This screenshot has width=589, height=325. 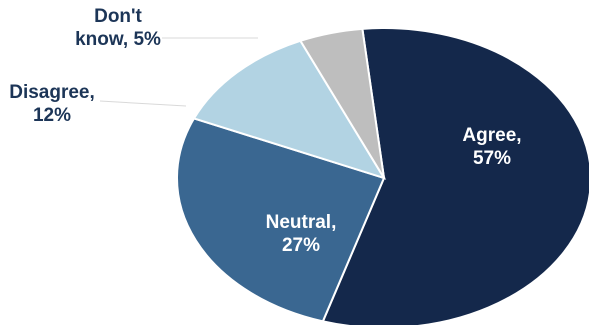 I want to click on leader-line-disagree, so click(x=143, y=103).